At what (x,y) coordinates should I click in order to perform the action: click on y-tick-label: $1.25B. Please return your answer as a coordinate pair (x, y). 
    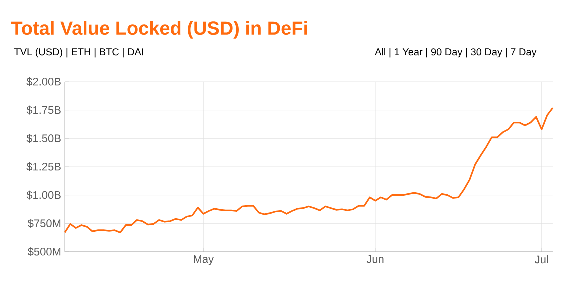
    Looking at the image, I should click on (43, 167).